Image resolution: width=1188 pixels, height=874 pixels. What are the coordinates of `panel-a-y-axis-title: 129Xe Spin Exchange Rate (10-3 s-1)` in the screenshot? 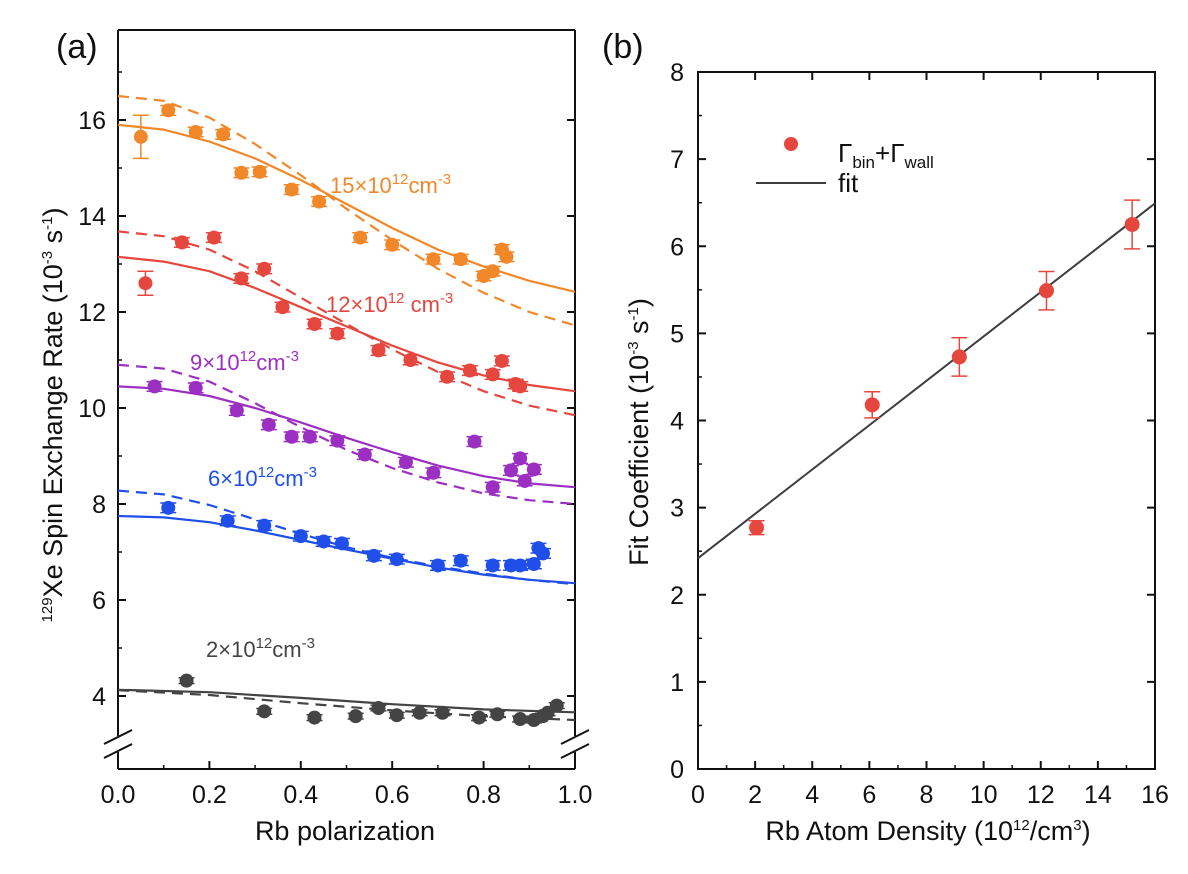 It's located at (53, 415).